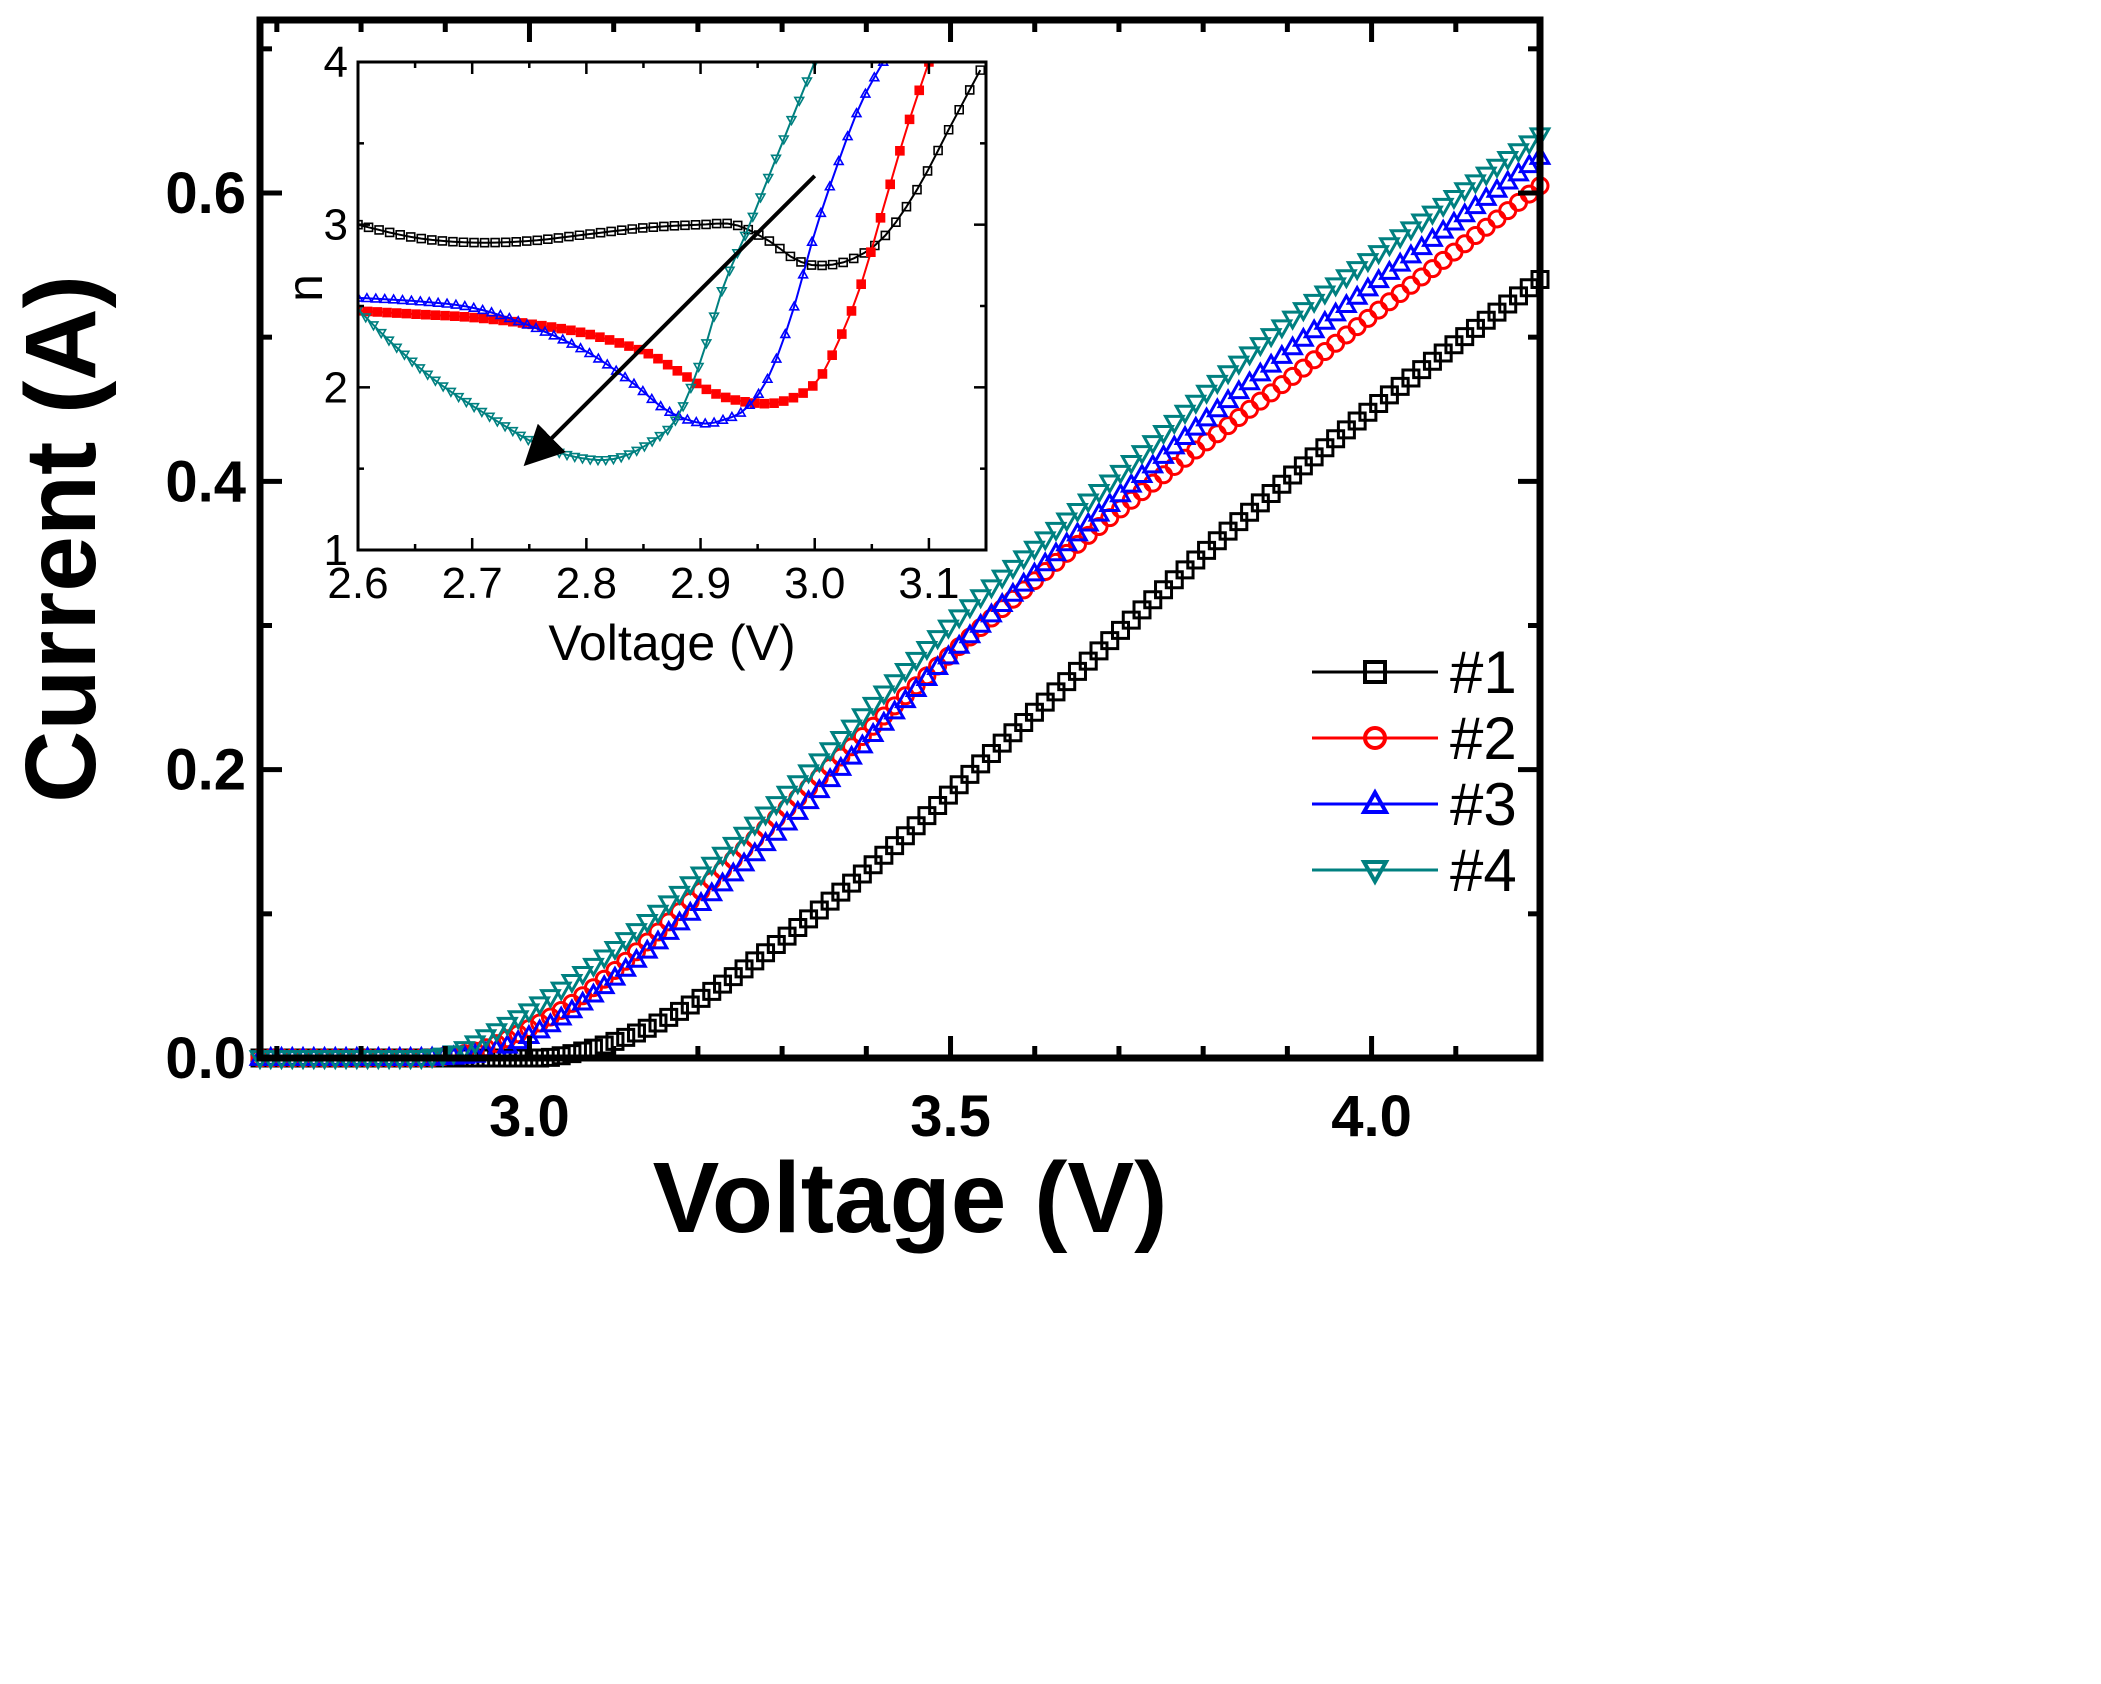  What do you see at coordinates (336, 225) in the screenshot?
I see `inset-y-tick-label: 3` at bounding box center [336, 225].